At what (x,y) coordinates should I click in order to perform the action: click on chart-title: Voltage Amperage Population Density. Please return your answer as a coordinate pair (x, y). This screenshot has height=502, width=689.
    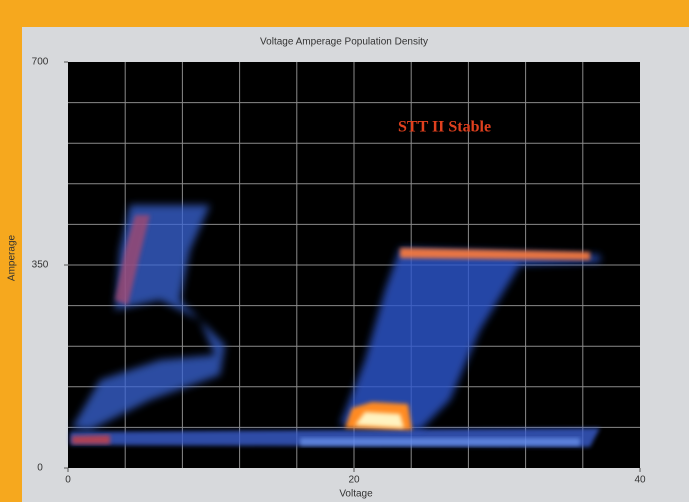
    Looking at the image, I should click on (344, 42).